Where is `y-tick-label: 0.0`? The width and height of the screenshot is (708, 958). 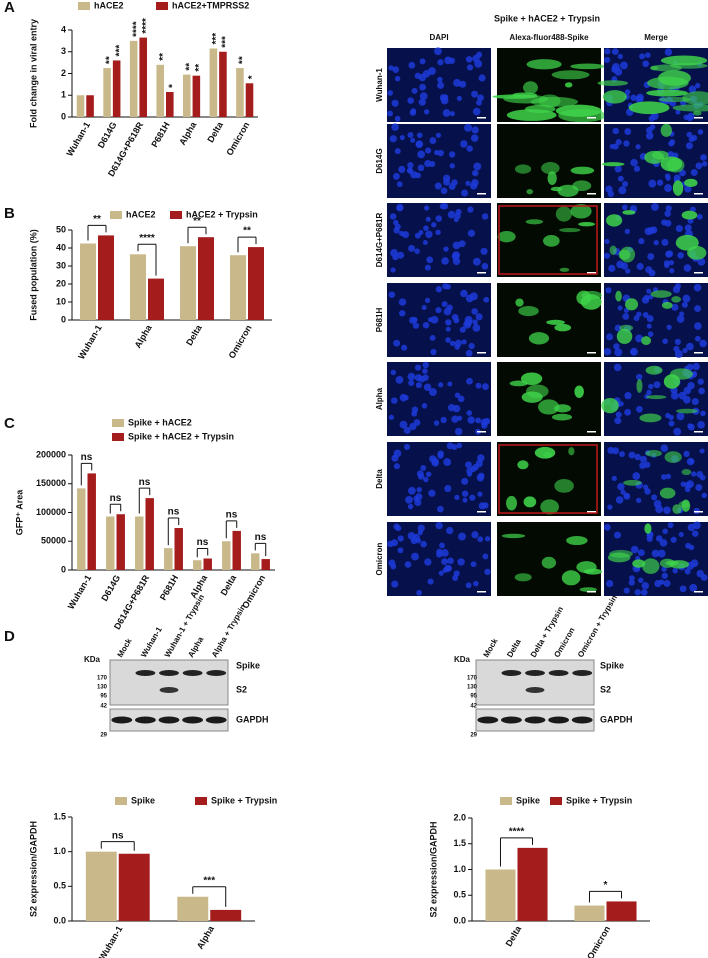 y-tick-label: 0.0 is located at coordinates (459, 920).